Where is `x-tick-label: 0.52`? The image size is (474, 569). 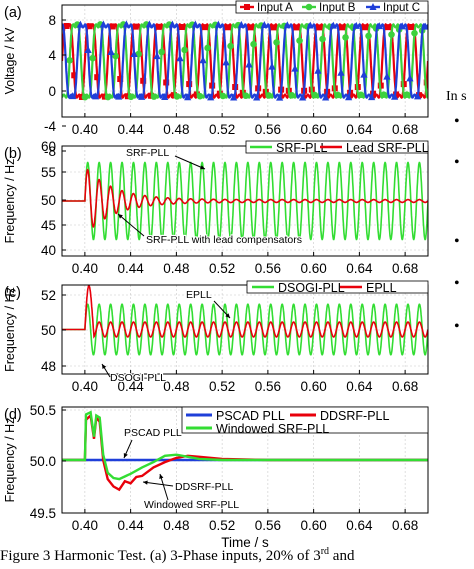
x-tick-label: 0.52 is located at coordinates (222, 525).